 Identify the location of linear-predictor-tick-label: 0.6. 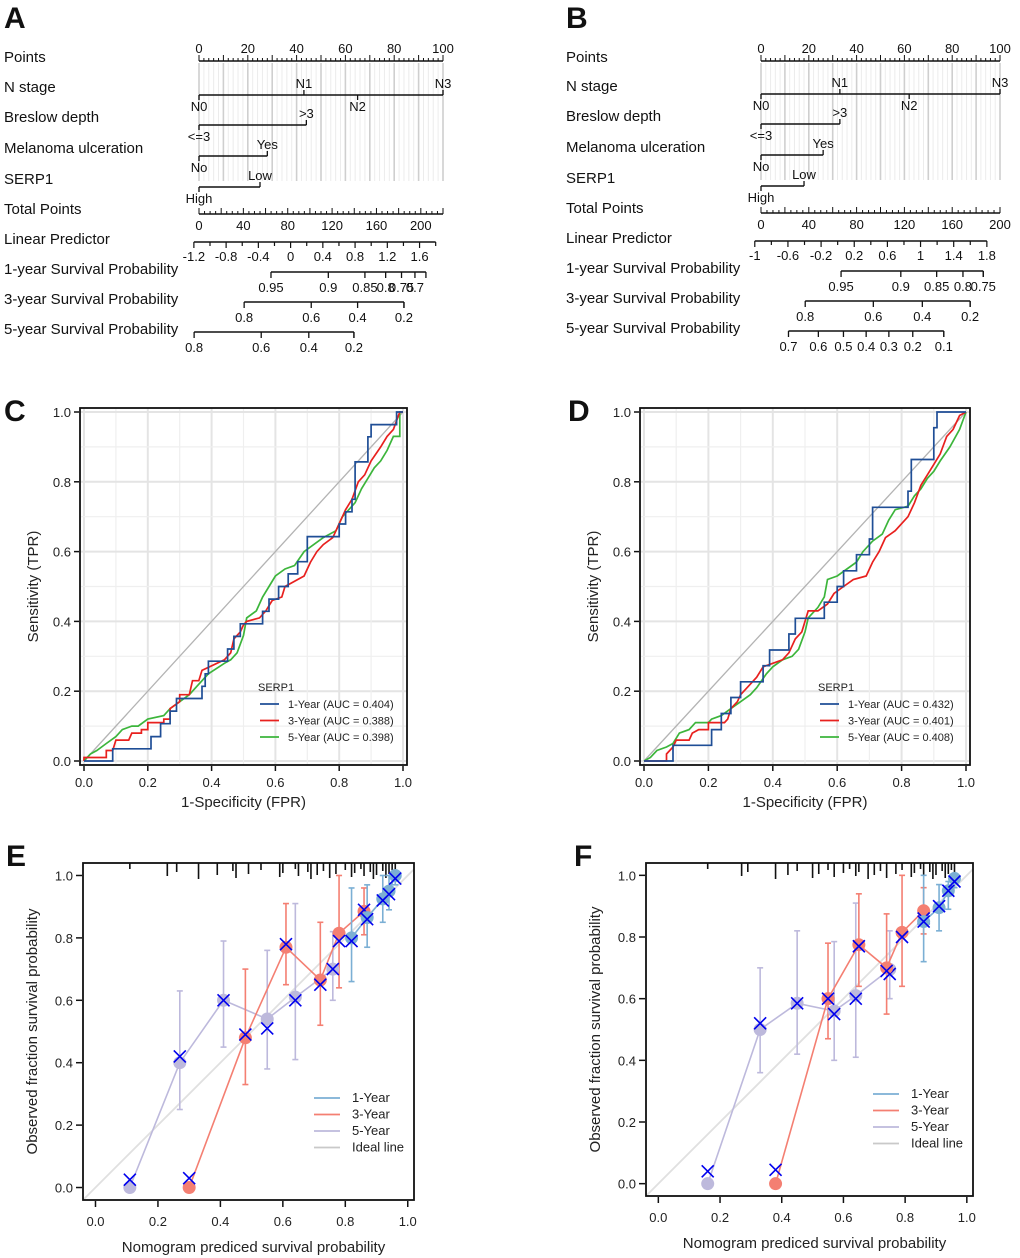
(887, 255).